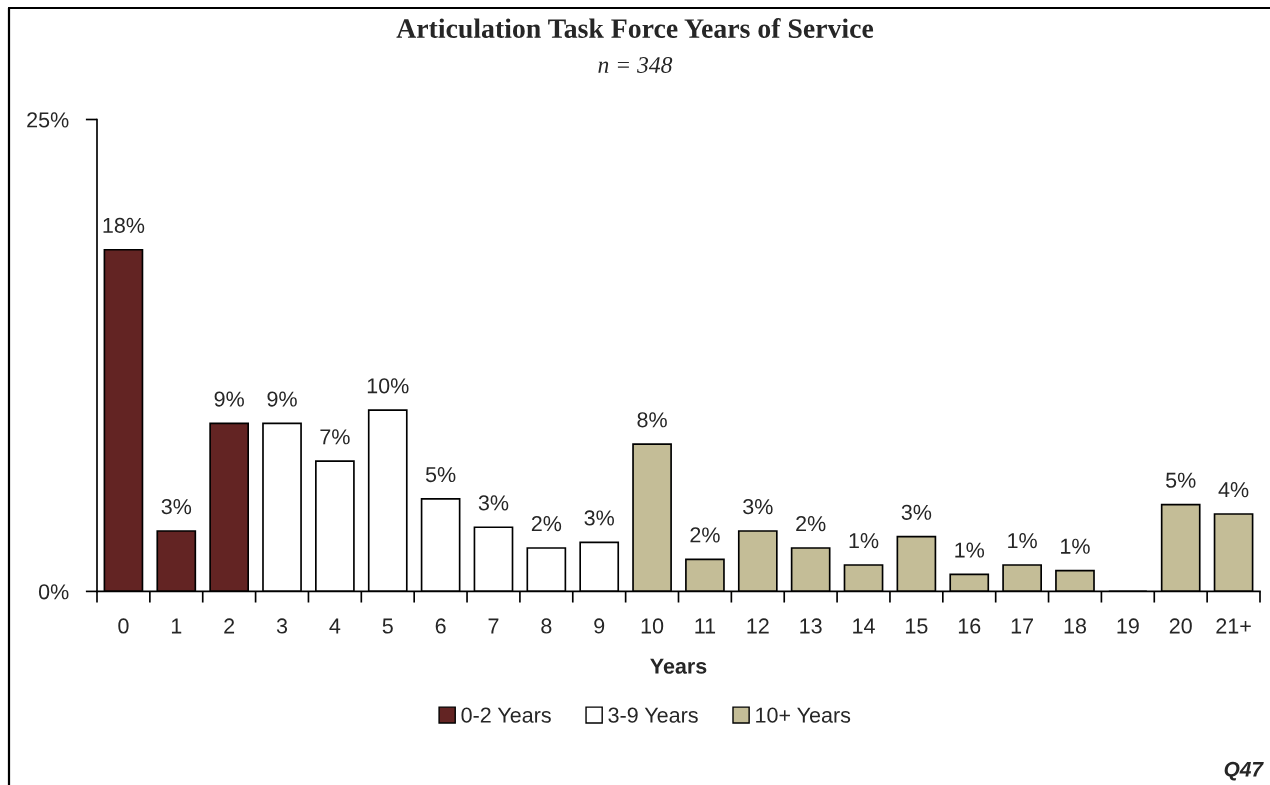 The height and width of the screenshot is (785, 1270). Describe the element at coordinates (1022, 626) in the screenshot. I see `x-tick-label: 17` at that location.